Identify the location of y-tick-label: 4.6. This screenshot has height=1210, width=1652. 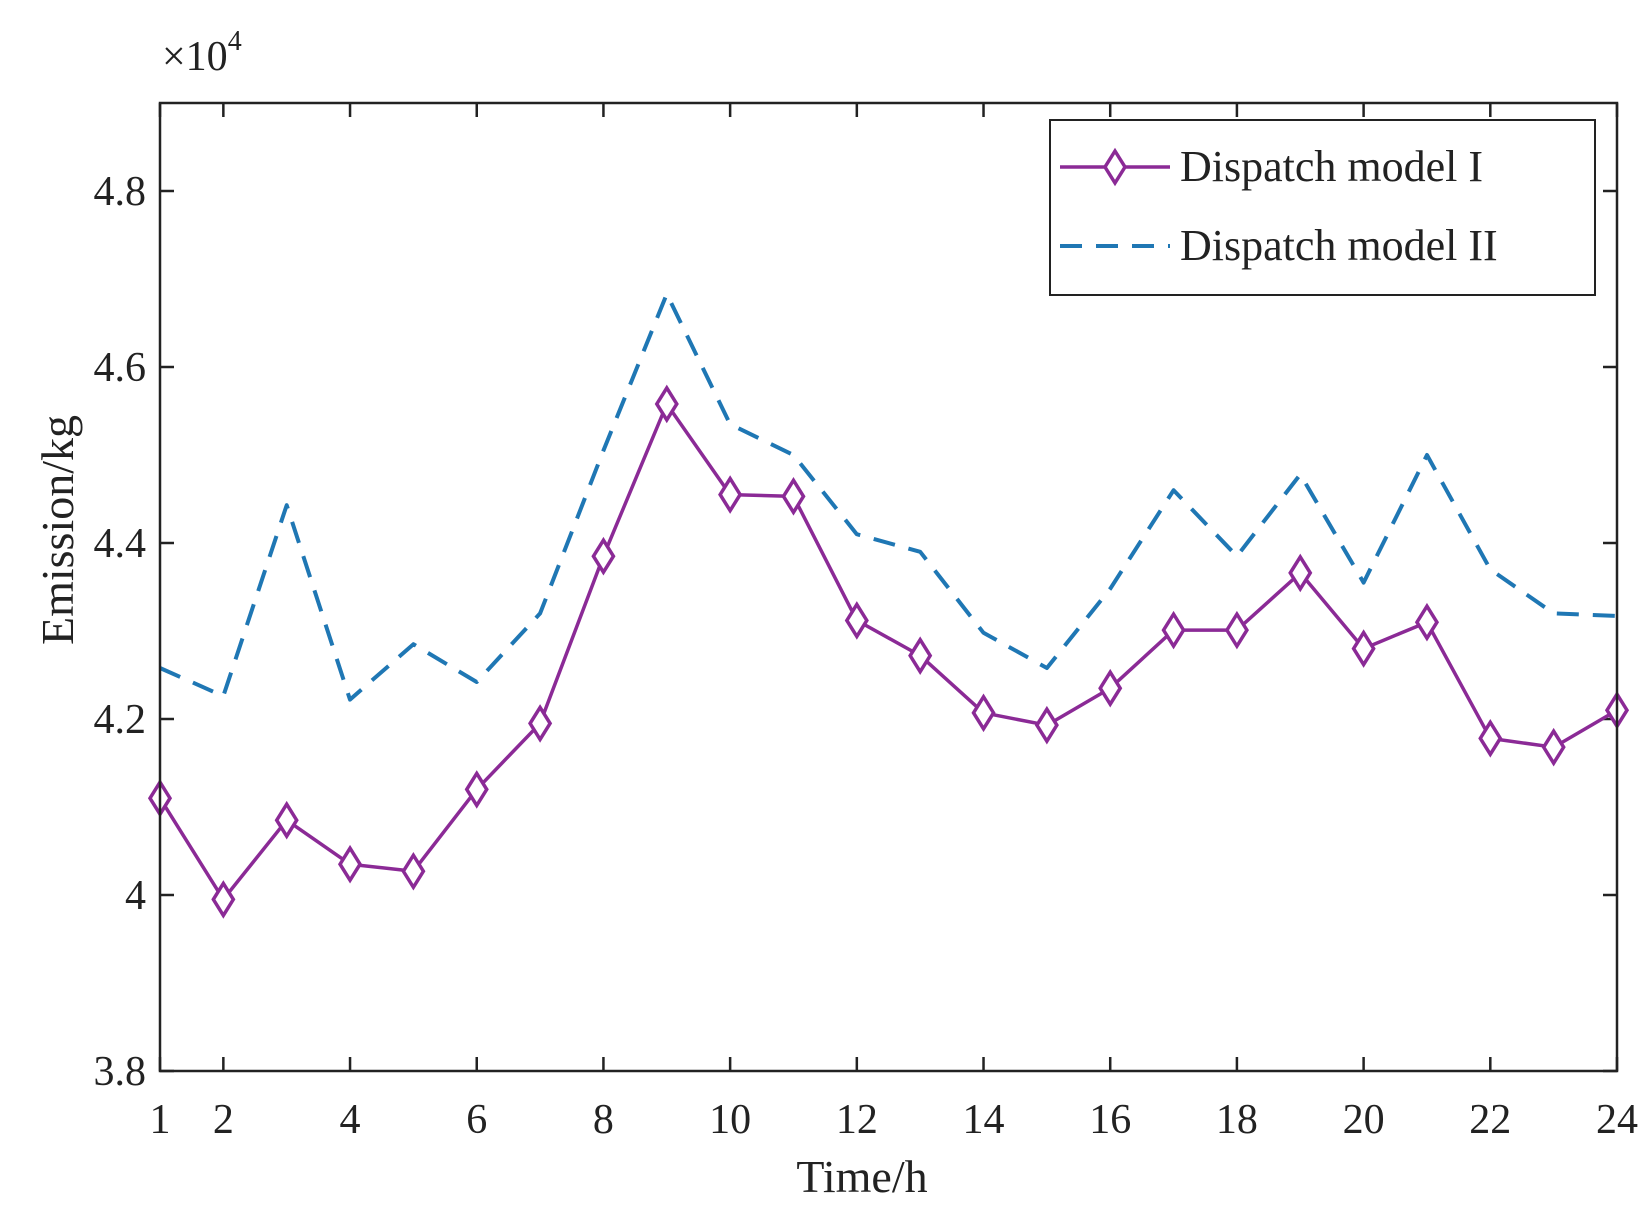
(120, 368).